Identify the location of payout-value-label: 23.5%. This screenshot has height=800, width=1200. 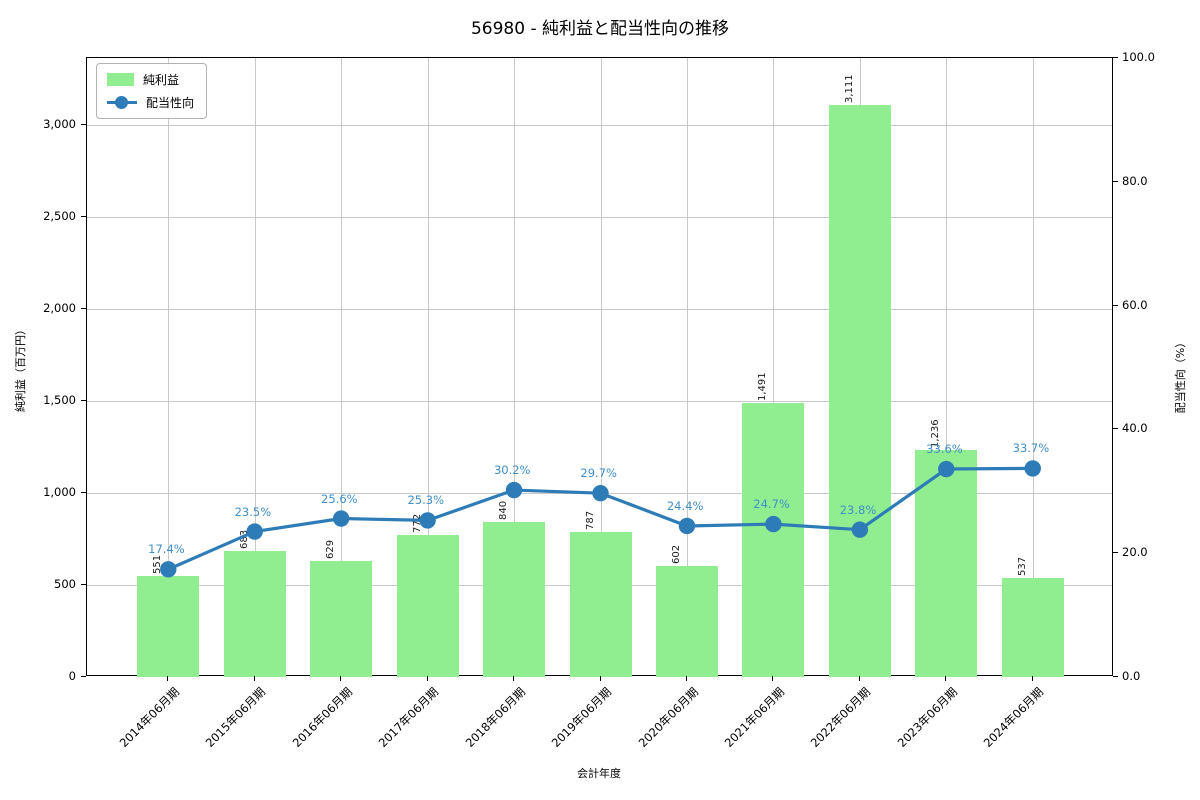
(253, 511).